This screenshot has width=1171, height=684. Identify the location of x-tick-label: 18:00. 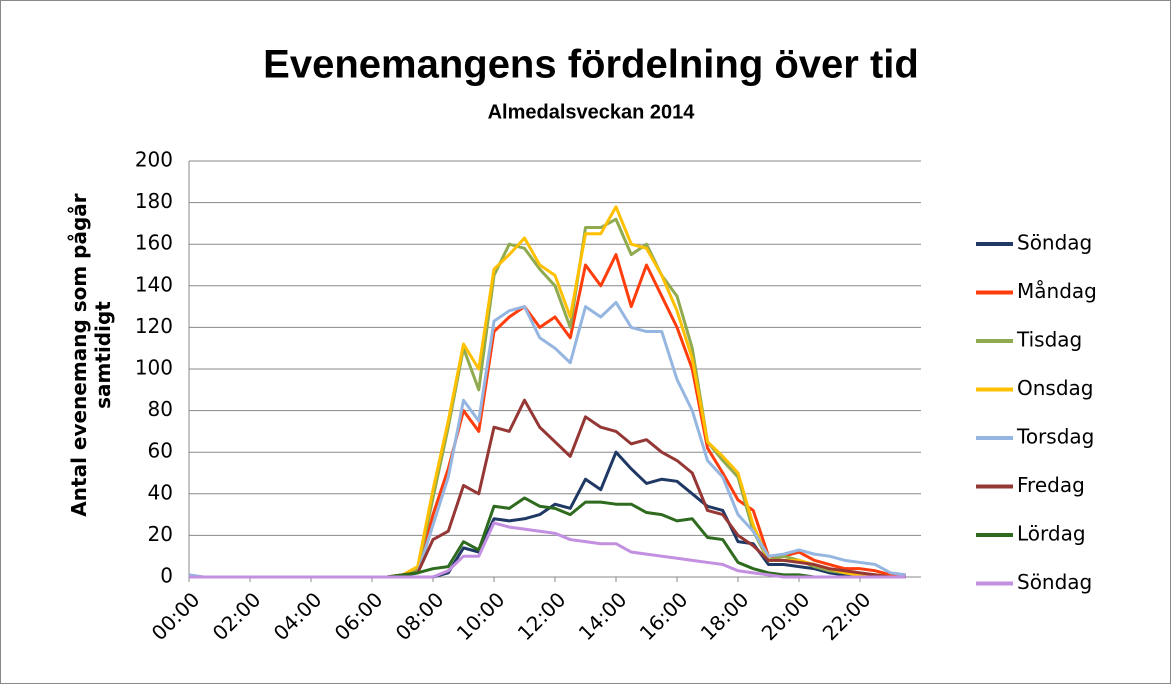
(725, 616).